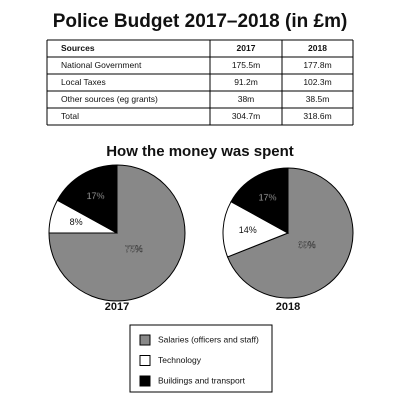 This screenshot has width=400, height=400. What do you see at coordinates (317, 116) in the screenshot?
I see `table-cell: 318.6m` at bounding box center [317, 116].